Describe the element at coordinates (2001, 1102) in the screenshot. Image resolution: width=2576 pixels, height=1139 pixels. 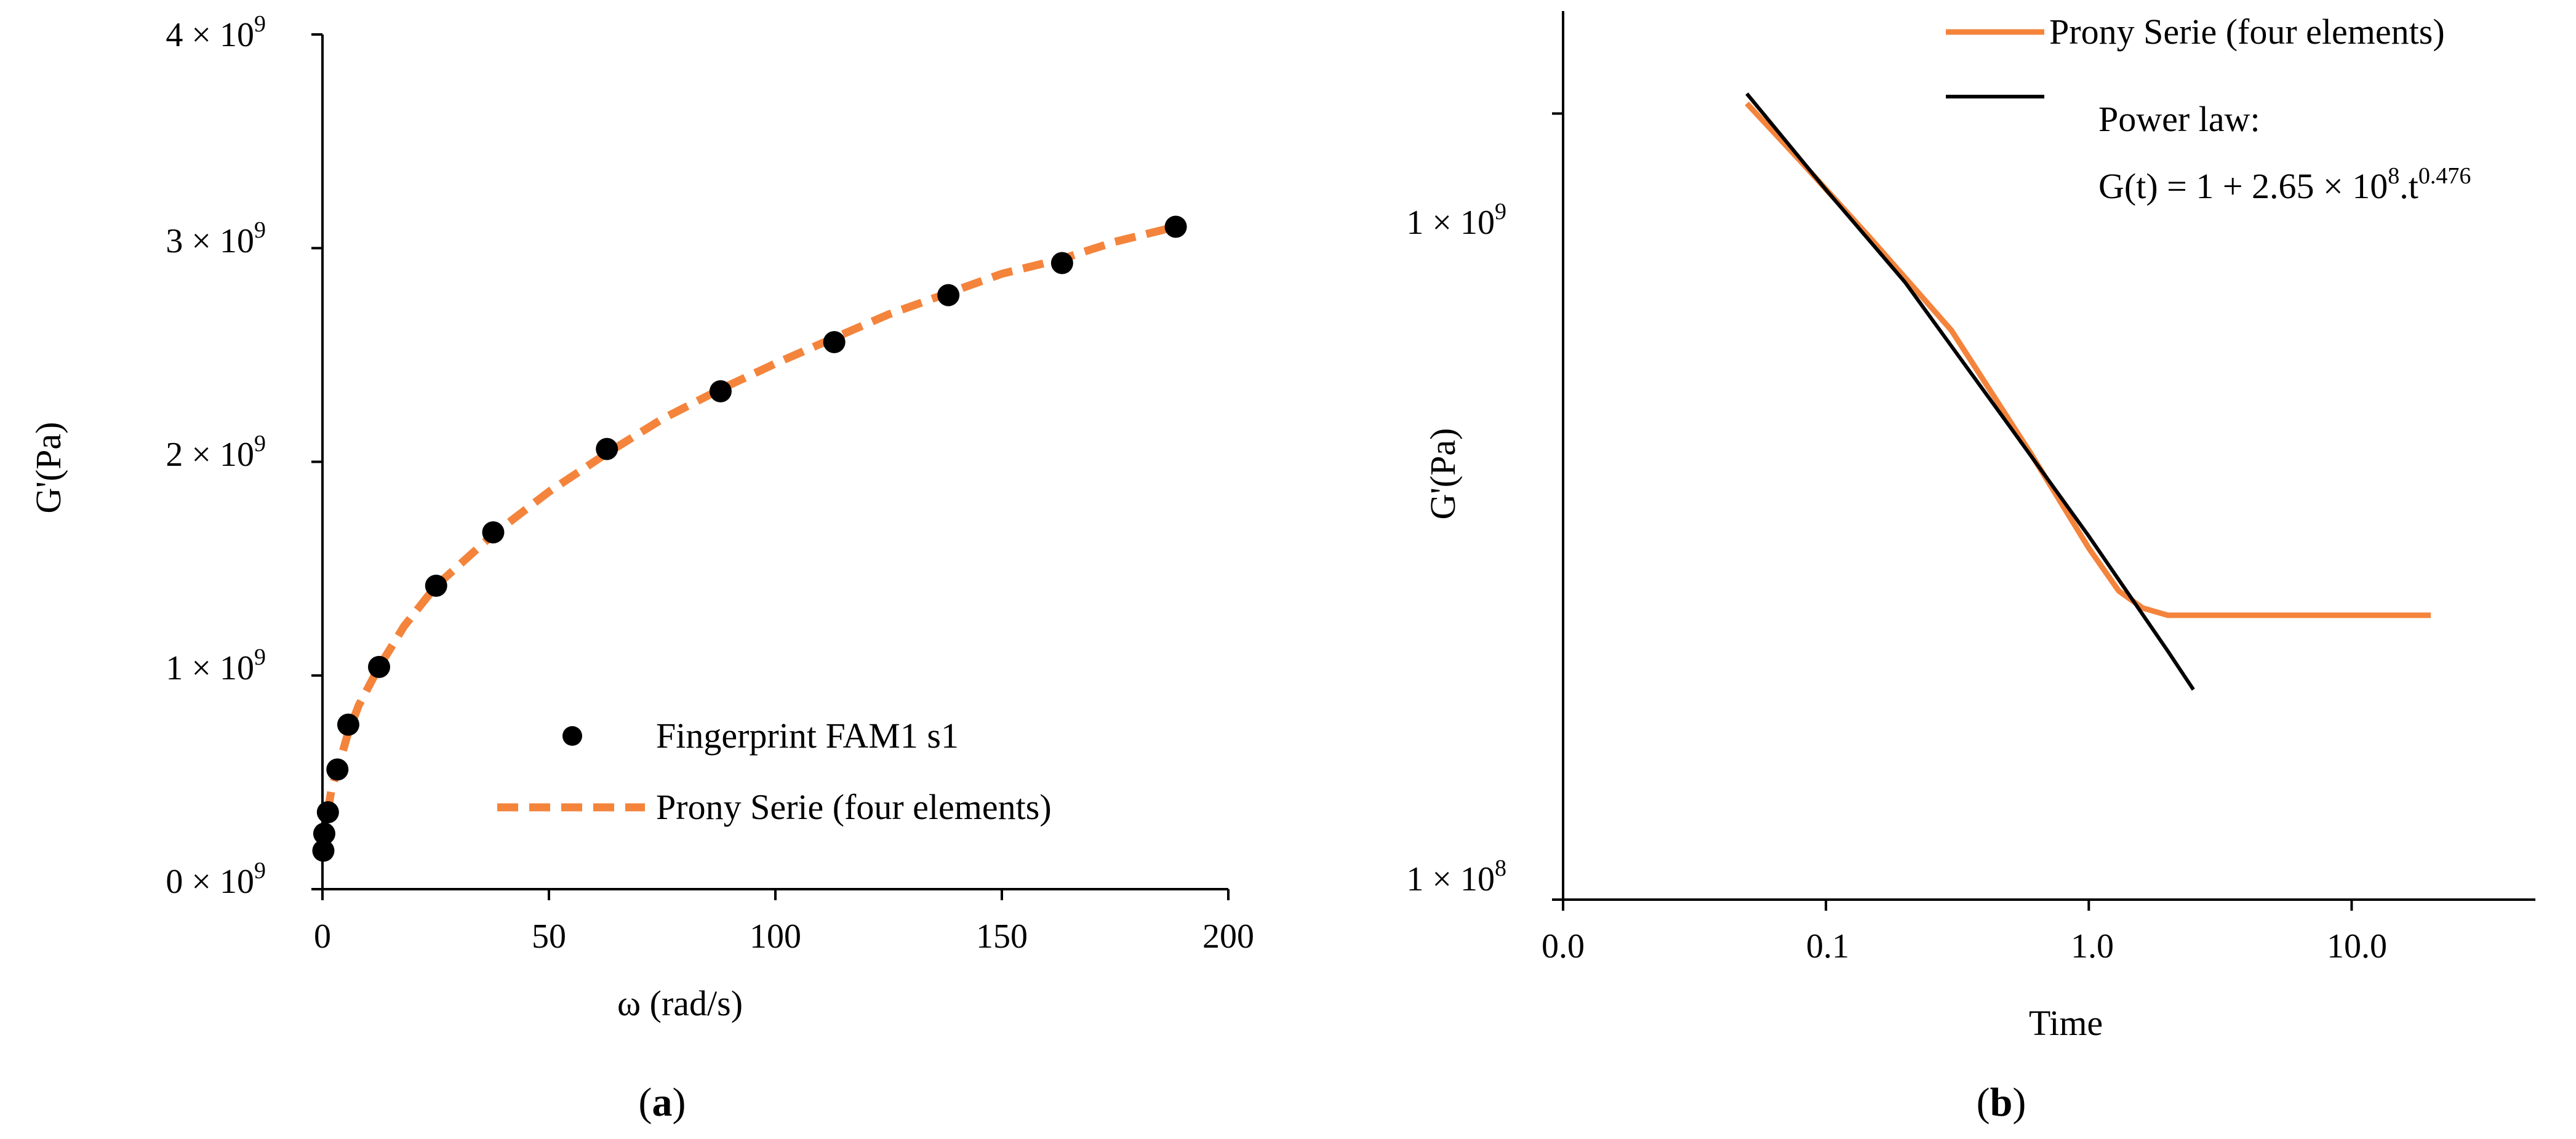
I see `chart-b-caption: (b)` at that location.